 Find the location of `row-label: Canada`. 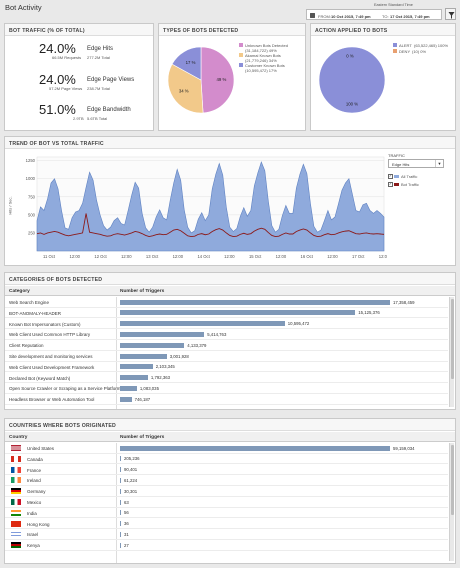

row-label: Canada is located at coordinates (35, 459).